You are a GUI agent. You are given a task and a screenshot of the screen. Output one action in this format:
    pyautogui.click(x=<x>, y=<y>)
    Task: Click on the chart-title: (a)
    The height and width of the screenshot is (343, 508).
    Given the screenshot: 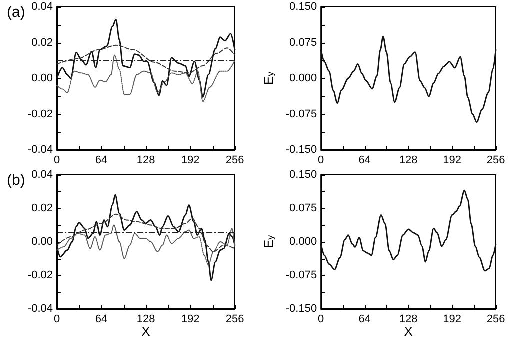 What is the action you would take?
    pyautogui.click(x=16, y=12)
    